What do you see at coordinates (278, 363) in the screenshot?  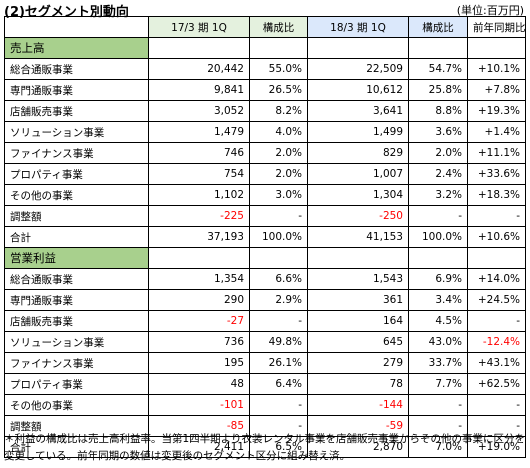 I see `cell-p17: 26.1%` at bounding box center [278, 363].